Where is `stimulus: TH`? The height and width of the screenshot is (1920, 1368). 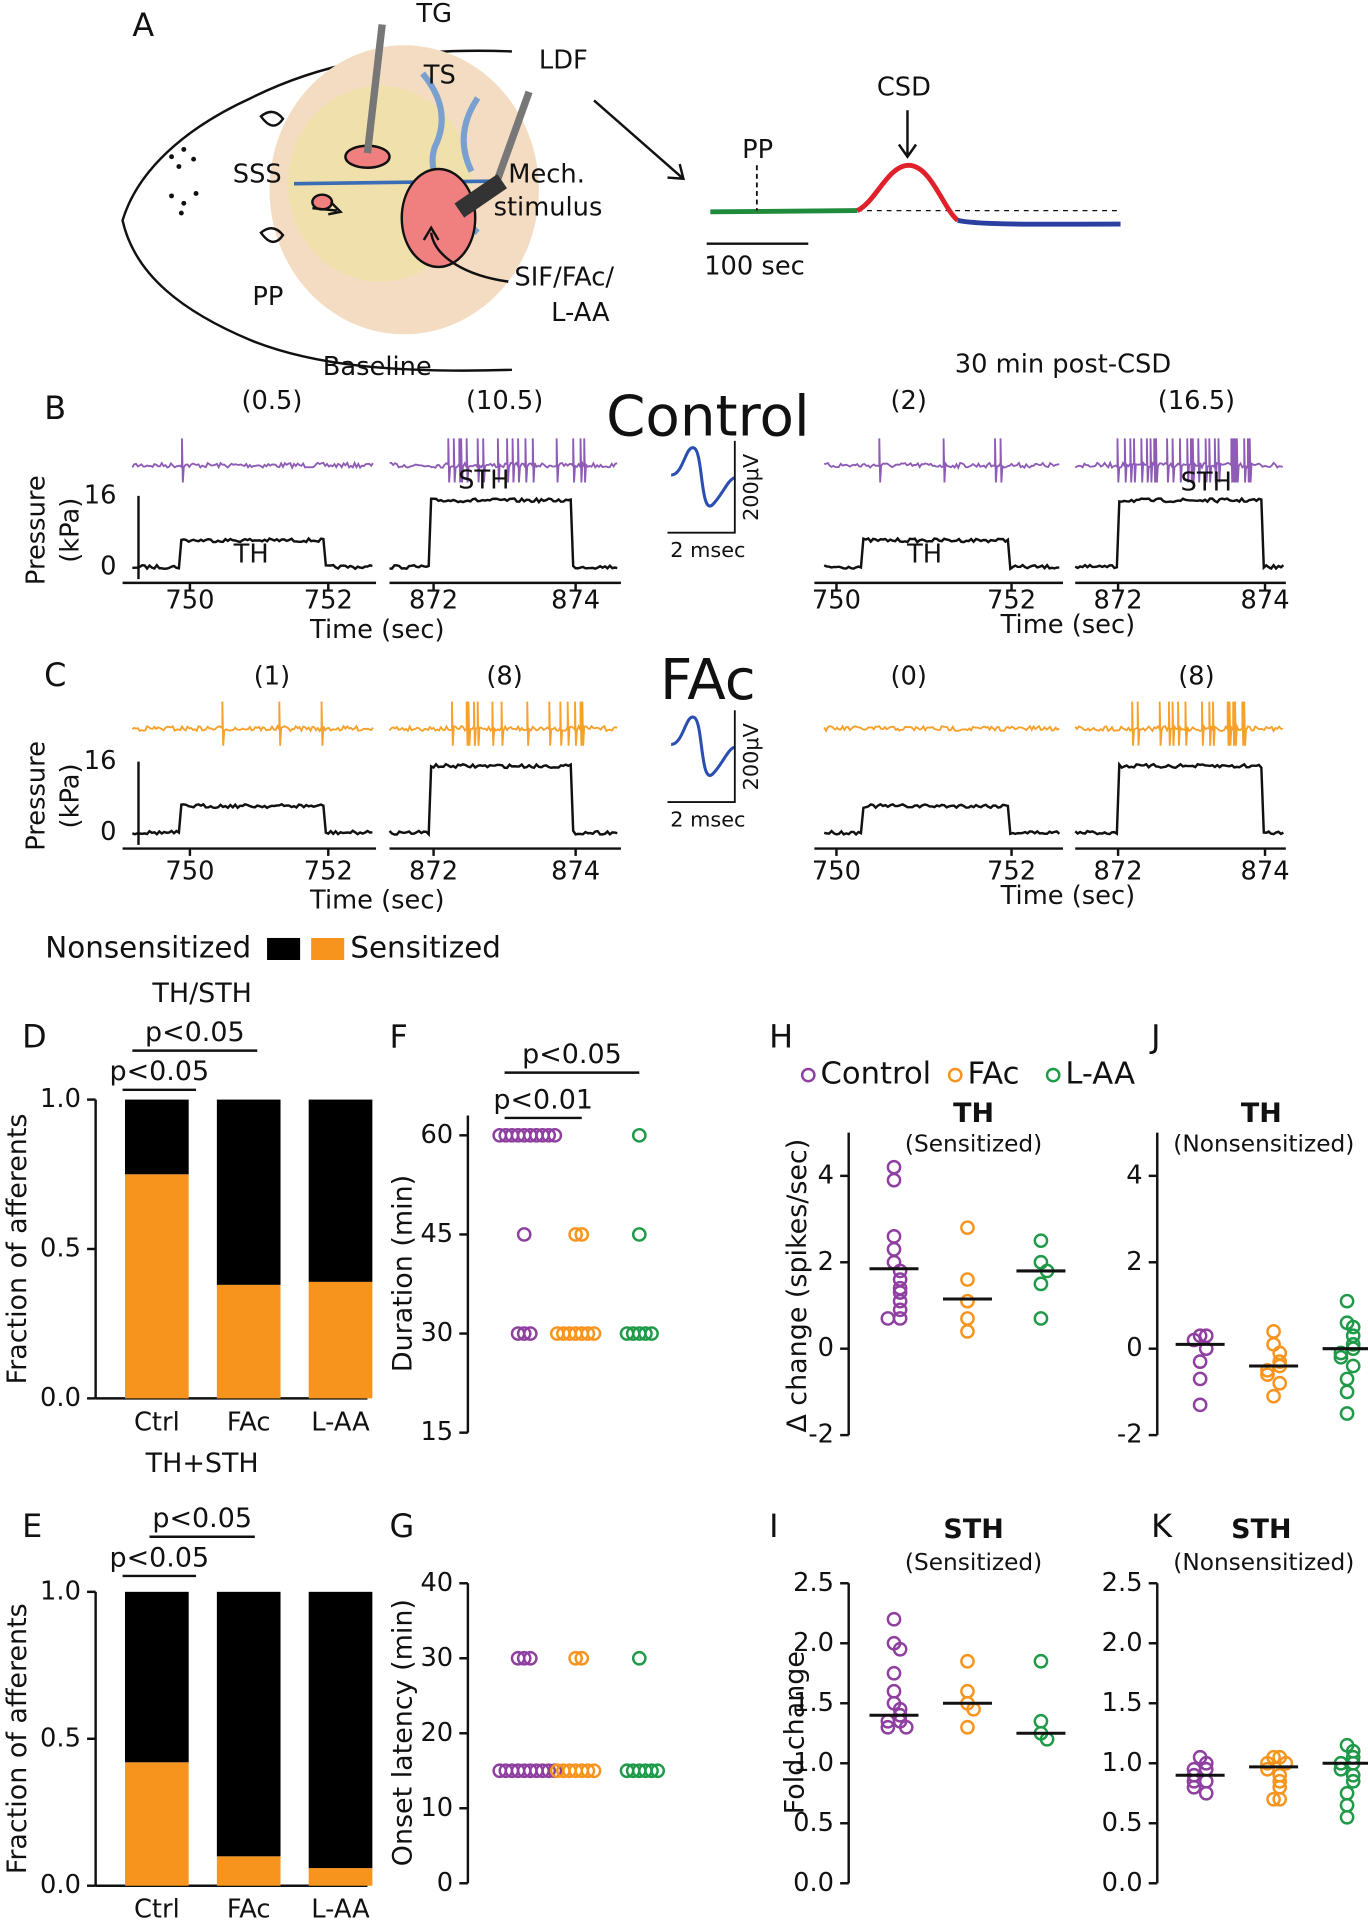
stimulus: TH is located at coordinates (251, 555).